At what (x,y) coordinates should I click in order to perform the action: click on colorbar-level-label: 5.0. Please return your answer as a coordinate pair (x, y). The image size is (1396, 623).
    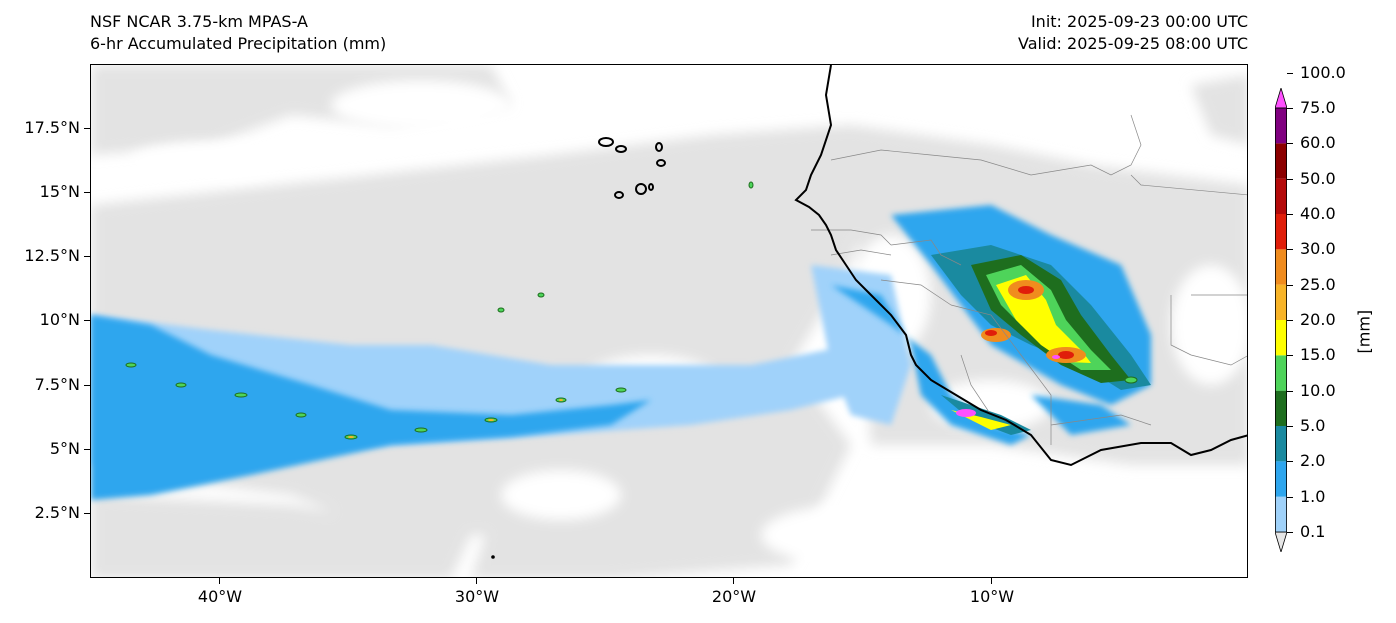
    Looking at the image, I should click on (1313, 425).